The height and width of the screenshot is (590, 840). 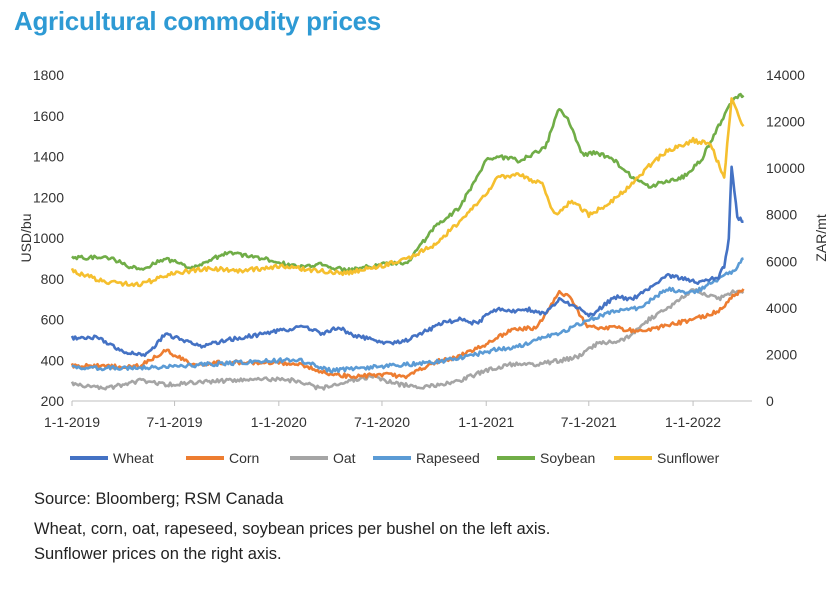 What do you see at coordinates (53, 401) in the screenshot?
I see `y-tick-label: 200` at bounding box center [53, 401].